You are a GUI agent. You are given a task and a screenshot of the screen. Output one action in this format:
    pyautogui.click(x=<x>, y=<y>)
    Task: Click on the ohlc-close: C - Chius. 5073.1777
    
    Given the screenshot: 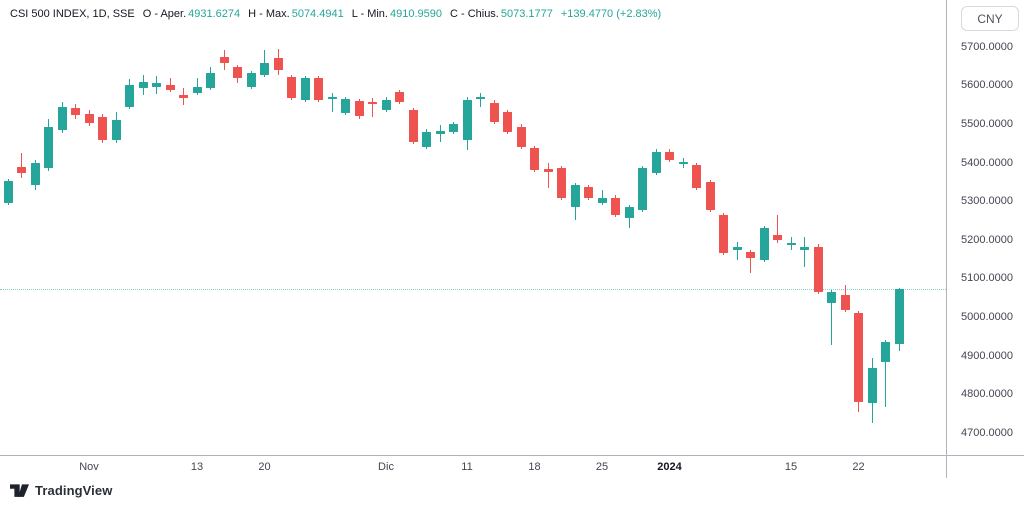 What is the action you would take?
    pyautogui.click(x=501, y=14)
    